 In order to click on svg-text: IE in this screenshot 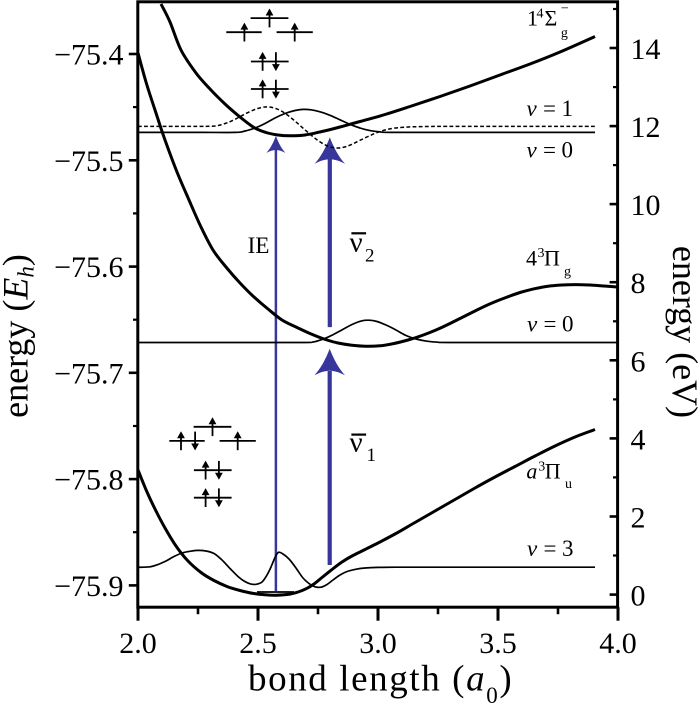, I will do `click(259, 245)`.